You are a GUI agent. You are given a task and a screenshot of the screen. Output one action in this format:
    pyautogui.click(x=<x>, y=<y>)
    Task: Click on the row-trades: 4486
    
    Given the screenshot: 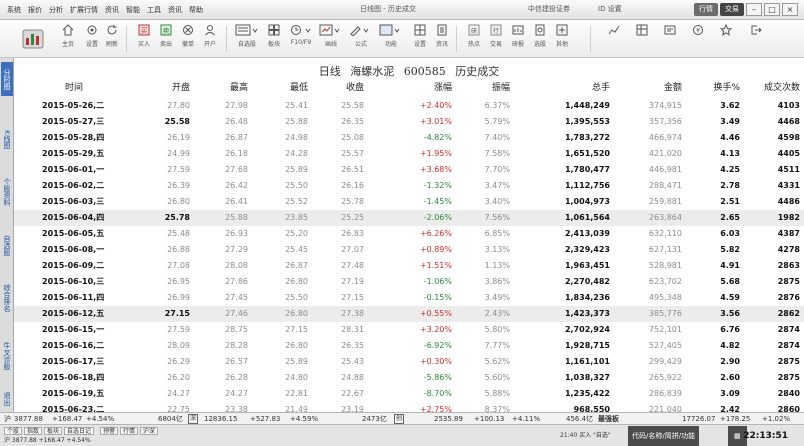 What is the action you would take?
    pyautogui.click(x=788, y=201)
    